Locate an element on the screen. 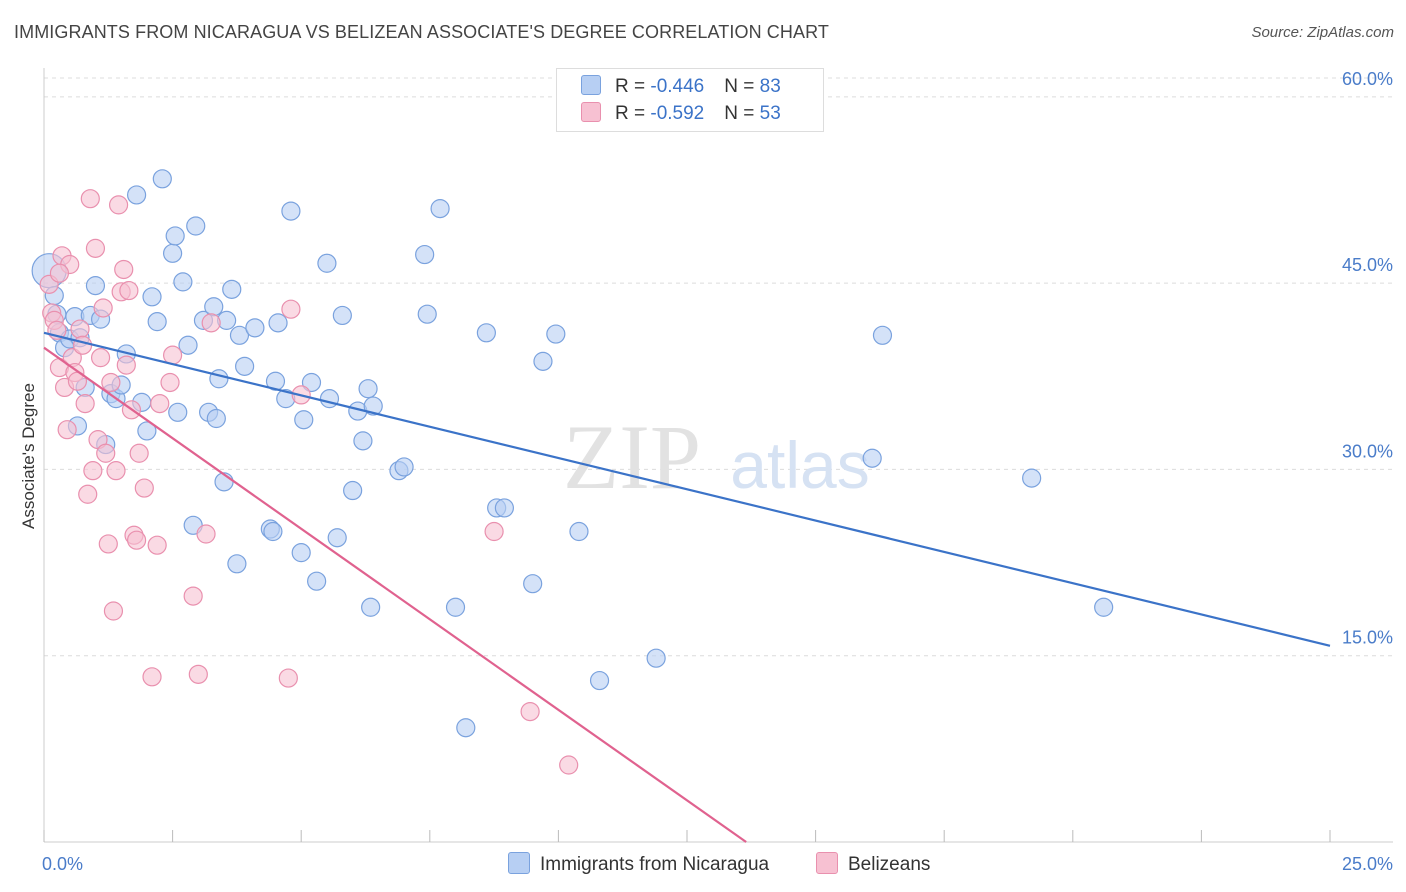 This screenshot has height=892, width=1406. source-label: Source: ZipAtlas.com is located at coordinates (1322, 32).